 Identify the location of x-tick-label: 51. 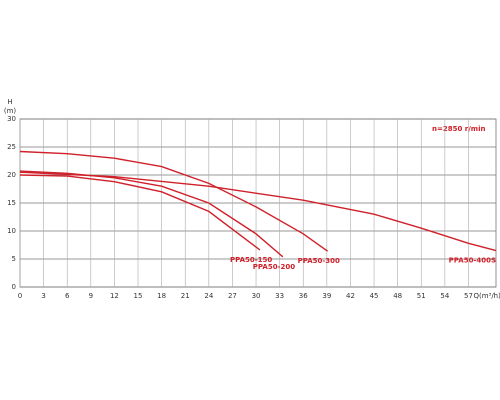
(421, 296).